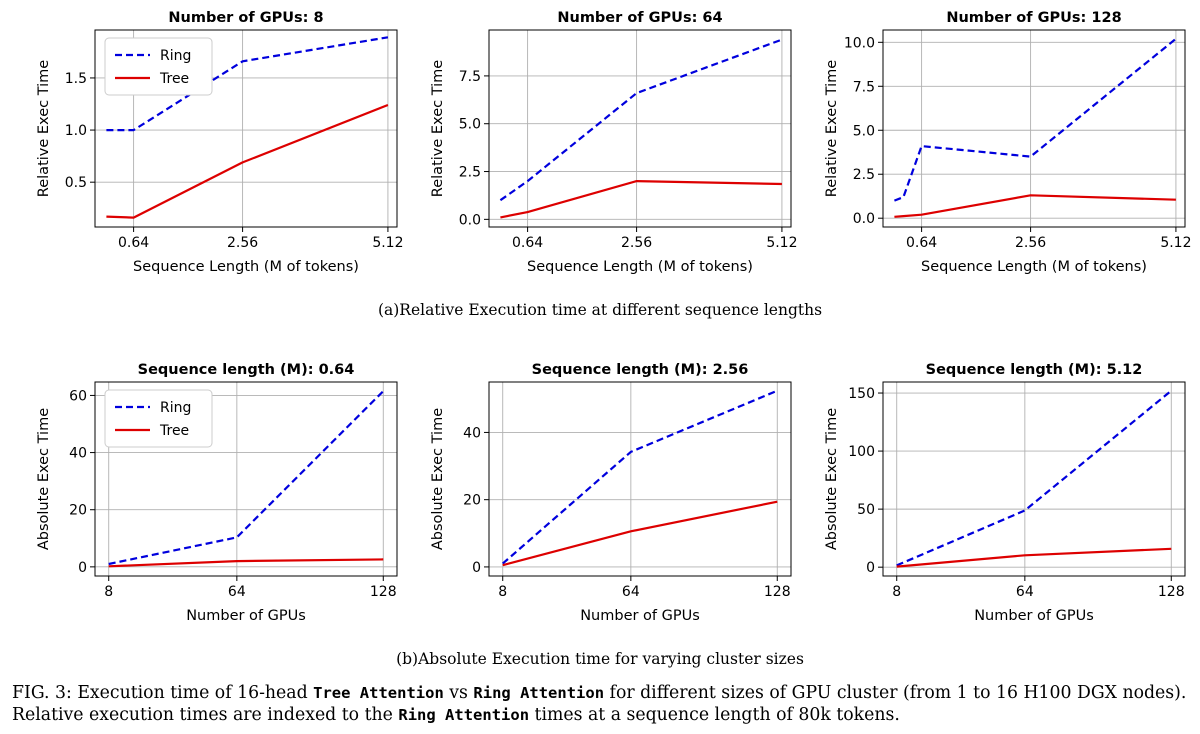 The height and width of the screenshot is (734, 1200). I want to click on chart-3-y-tick-label: 5.0, so click(864, 131).